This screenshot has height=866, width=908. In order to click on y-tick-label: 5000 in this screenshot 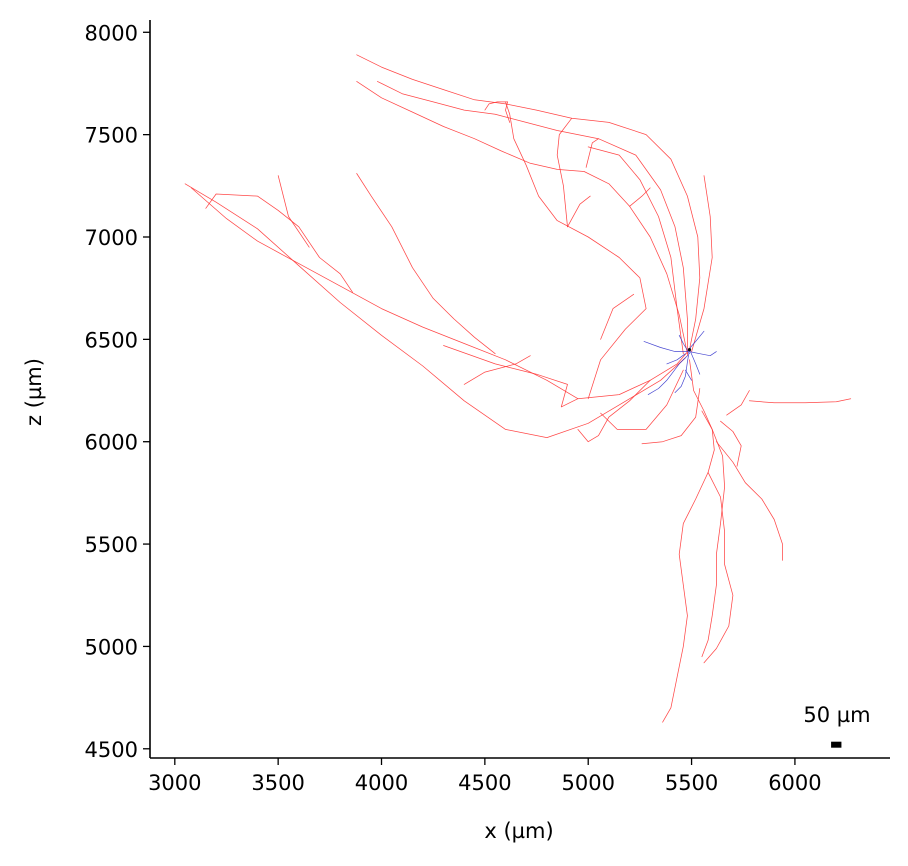, I will do `click(111, 647)`.